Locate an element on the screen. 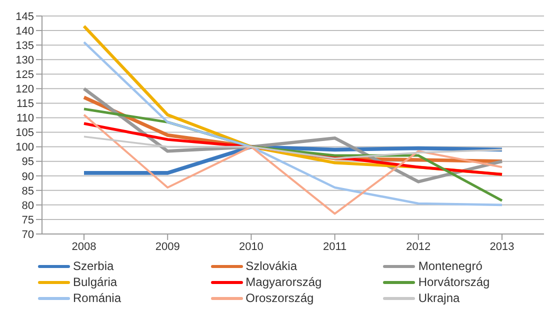  legend-label: Magyarország is located at coordinates (284, 282).